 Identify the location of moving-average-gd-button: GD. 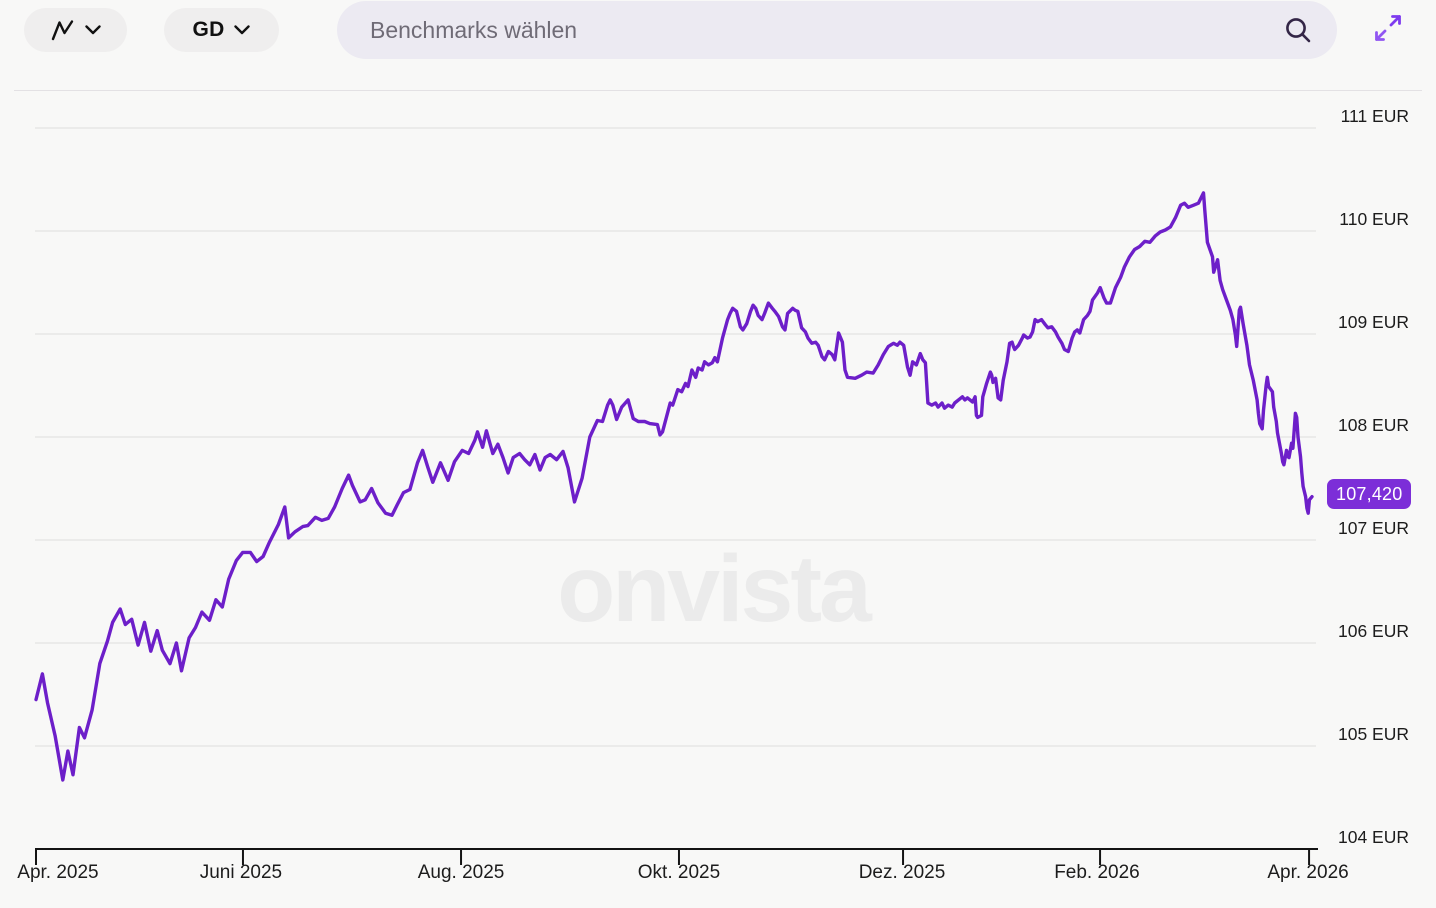
(221, 30).